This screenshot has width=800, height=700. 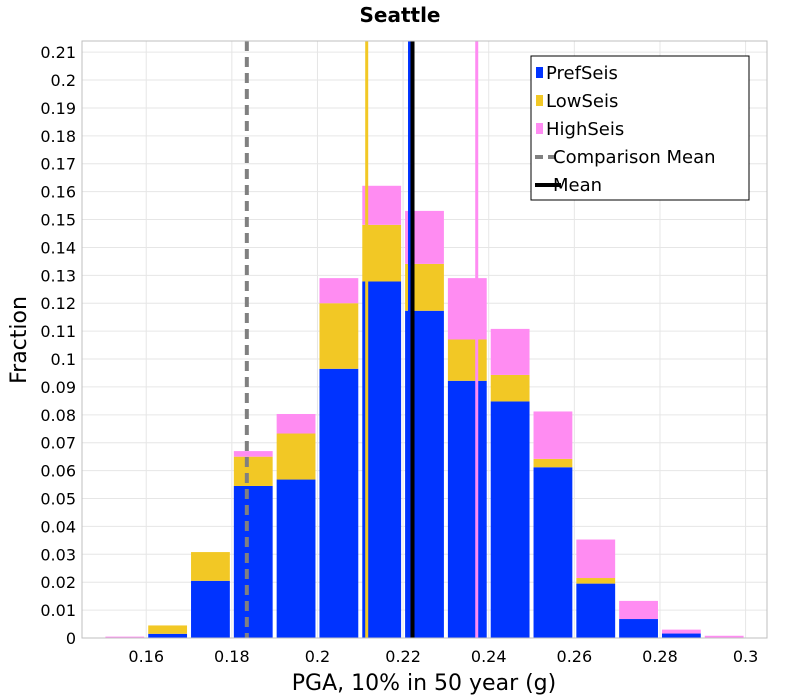 I want to click on y-tick-label: 0.08, so click(x=58, y=415).